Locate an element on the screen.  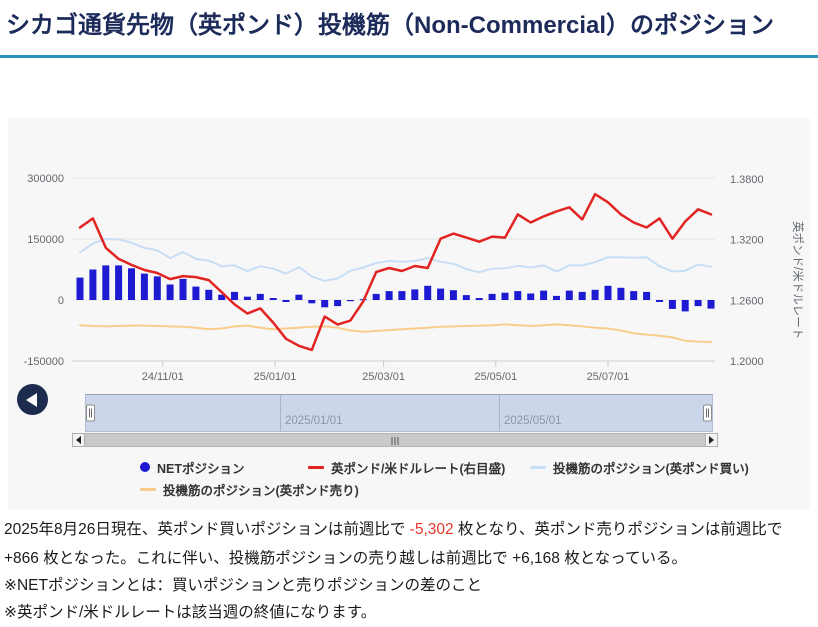
scrollbar-right-button is located at coordinates (711, 440).